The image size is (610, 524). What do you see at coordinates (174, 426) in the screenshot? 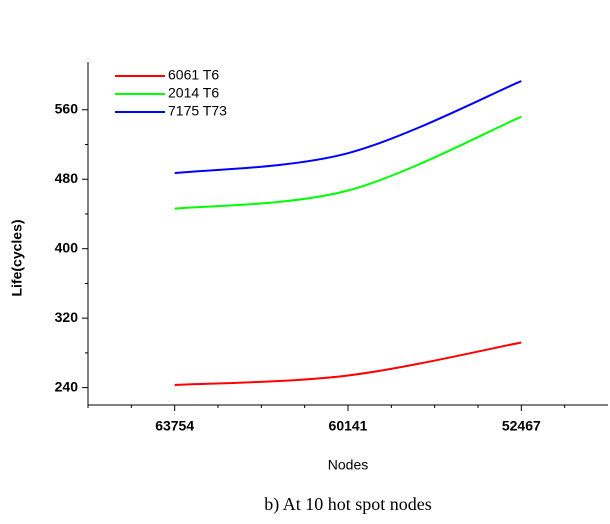
I see `x-tick-label: 63754` at bounding box center [174, 426].